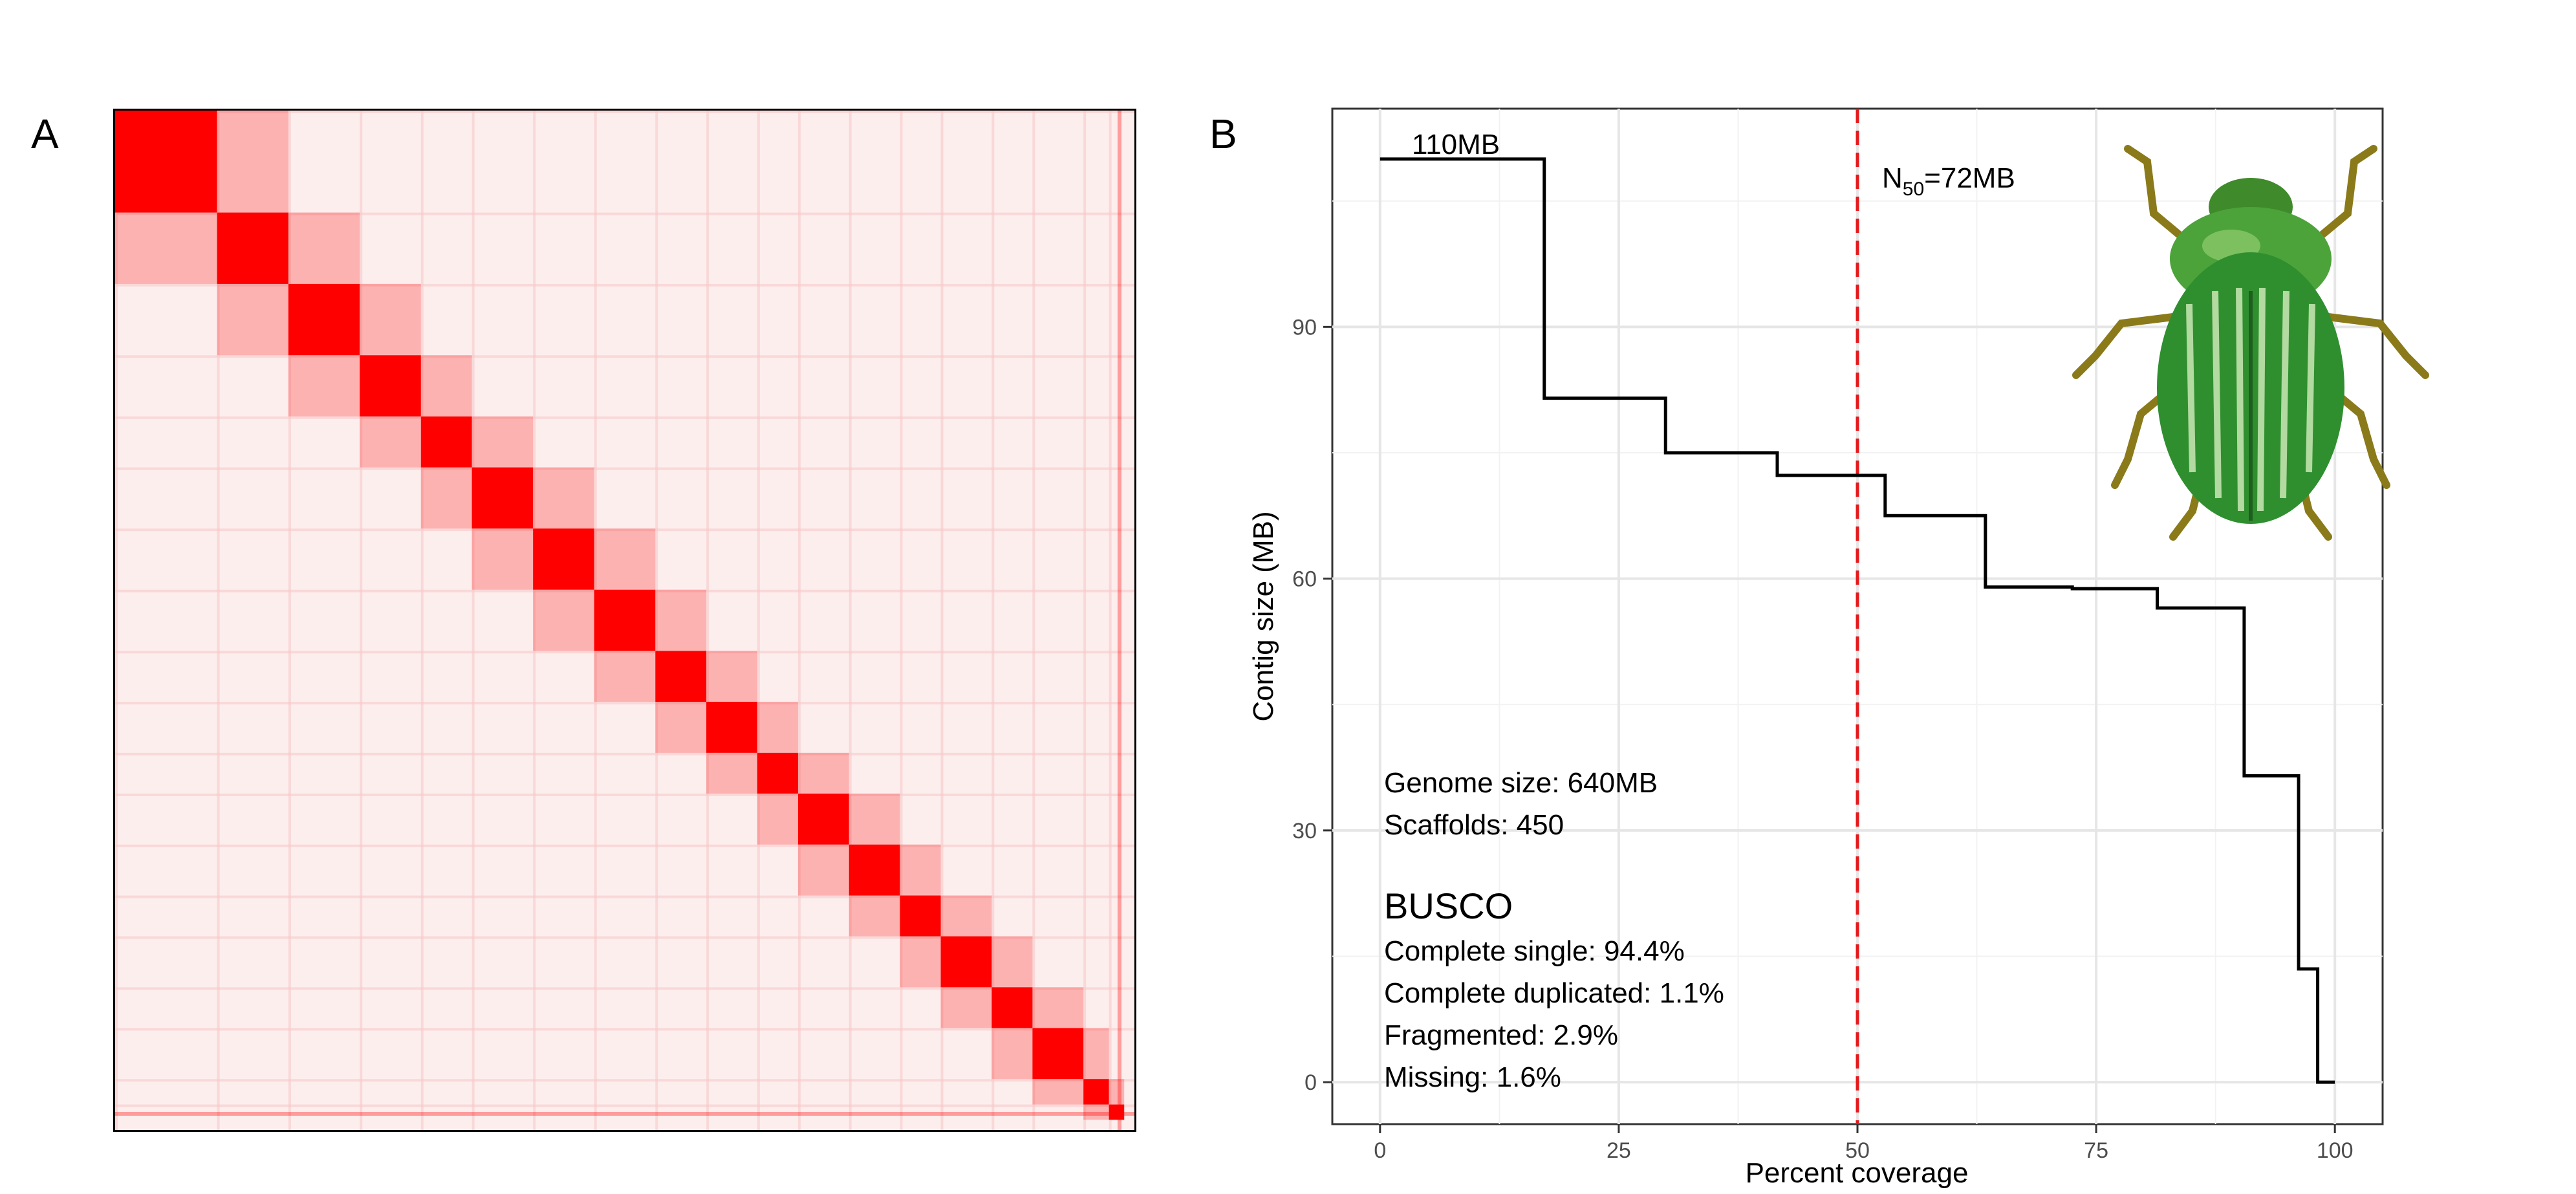 This screenshot has width=2576, height=1194. What do you see at coordinates (2096, 1150) in the screenshot?
I see `x-tick-label: 75` at bounding box center [2096, 1150].